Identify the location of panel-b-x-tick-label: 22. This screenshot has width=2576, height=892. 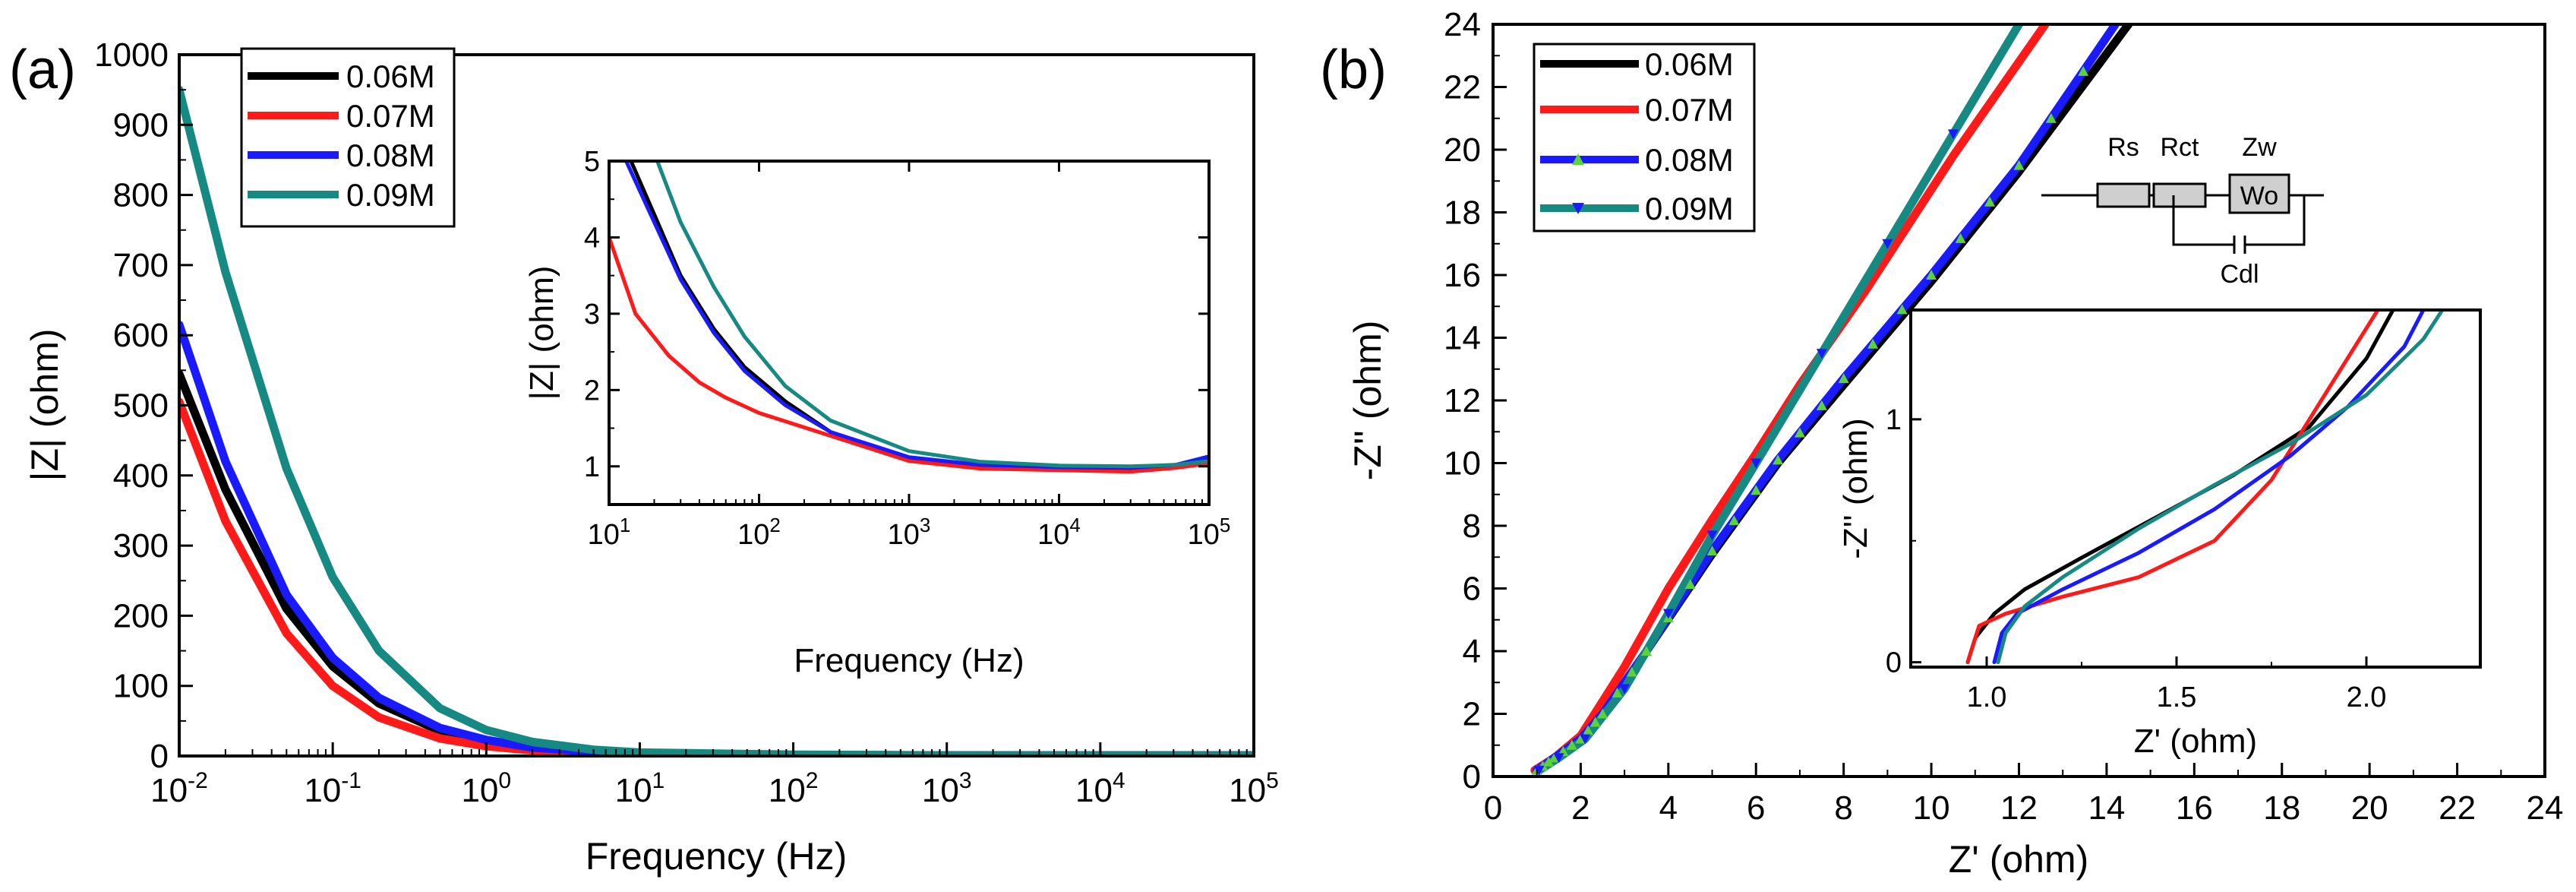
(2457, 808).